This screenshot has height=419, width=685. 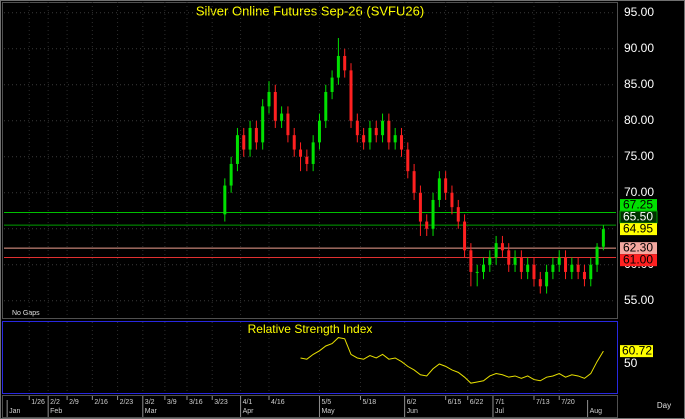 I want to click on date-axis, so click(x=310, y=406).